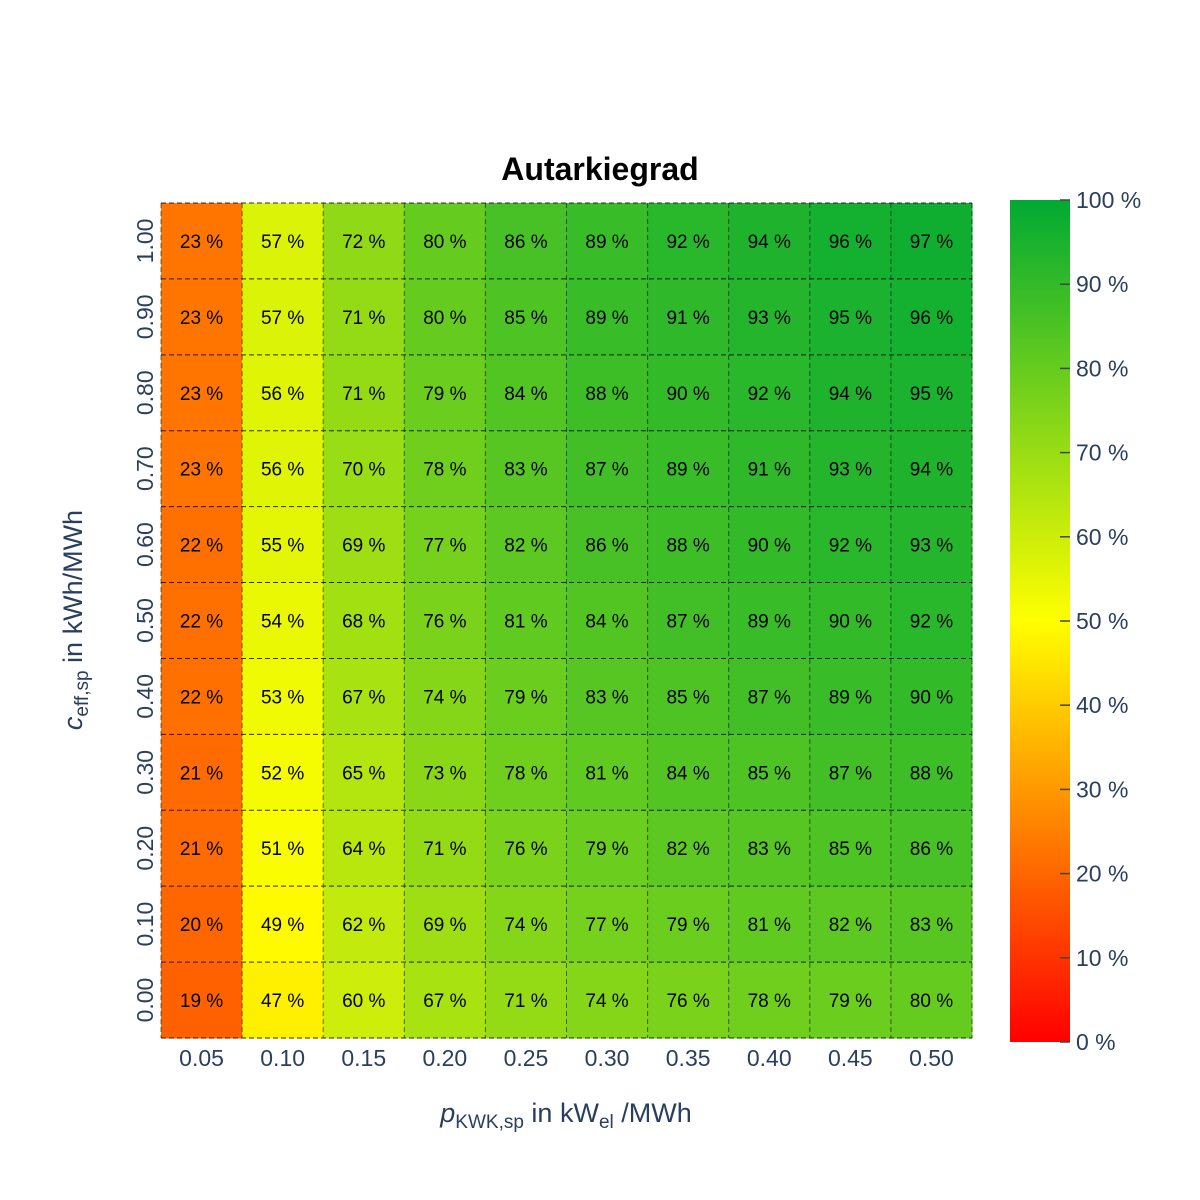  I want to click on y-tick-label: 0.20, so click(145, 848).